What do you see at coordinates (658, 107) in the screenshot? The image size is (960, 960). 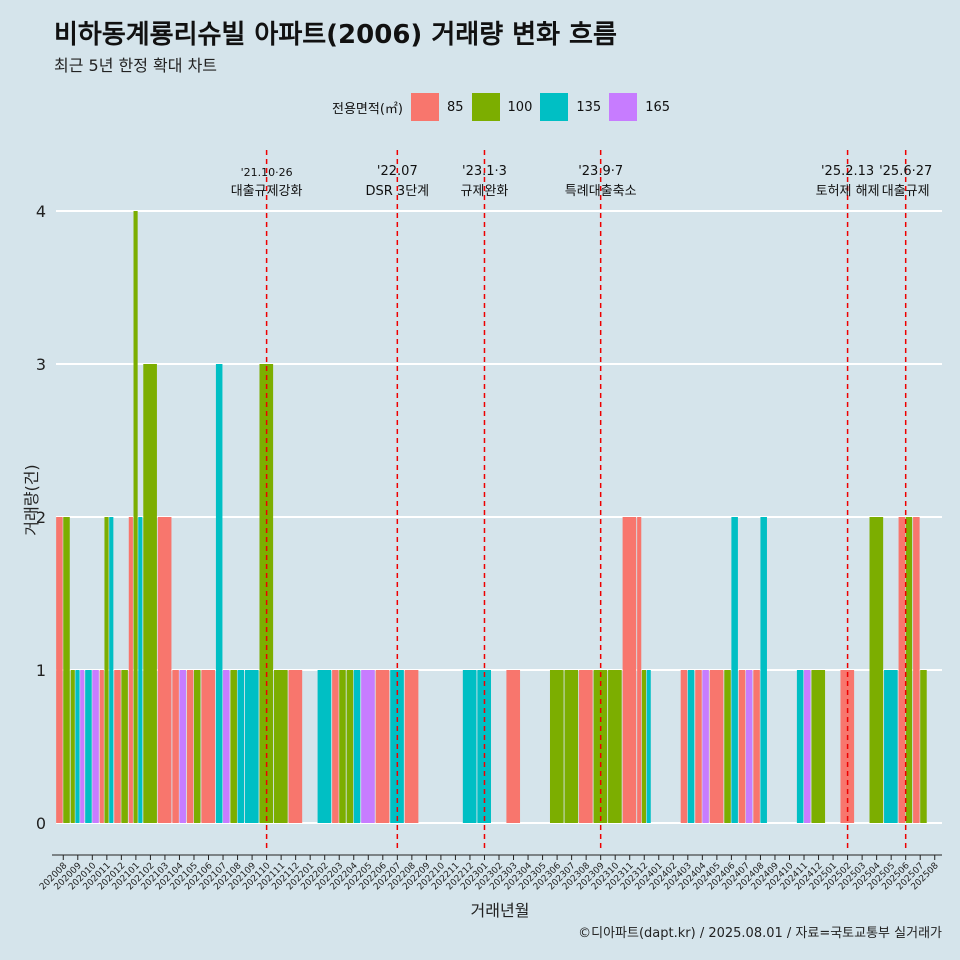 I see `legend-label-165: 165` at bounding box center [658, 107].